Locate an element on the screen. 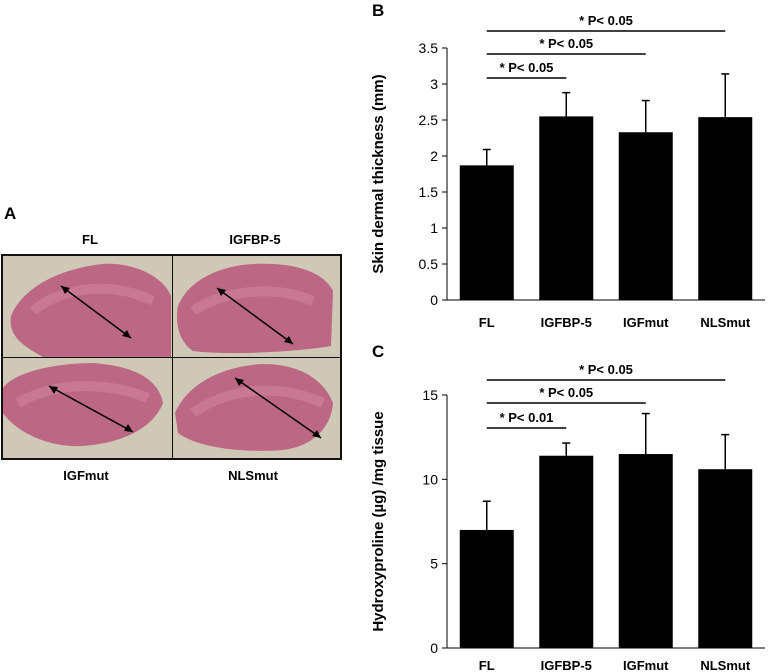 The width and height of the screenshot is (780, 672). tissue-section-igfbp5 is located at coordinates (254, 308).